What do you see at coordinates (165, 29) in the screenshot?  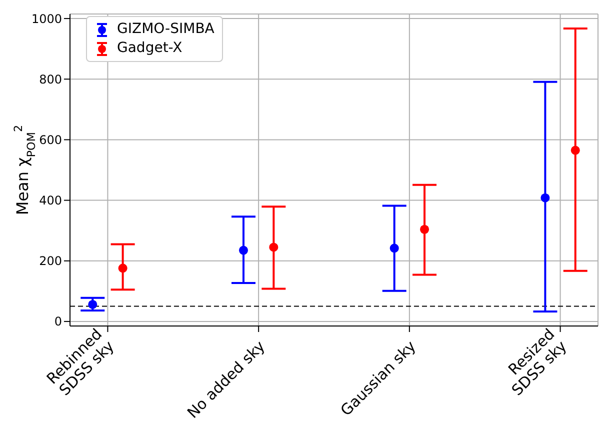 I see `legend-label: GIZMO-SIMBA` at bounding box center [165, 29].